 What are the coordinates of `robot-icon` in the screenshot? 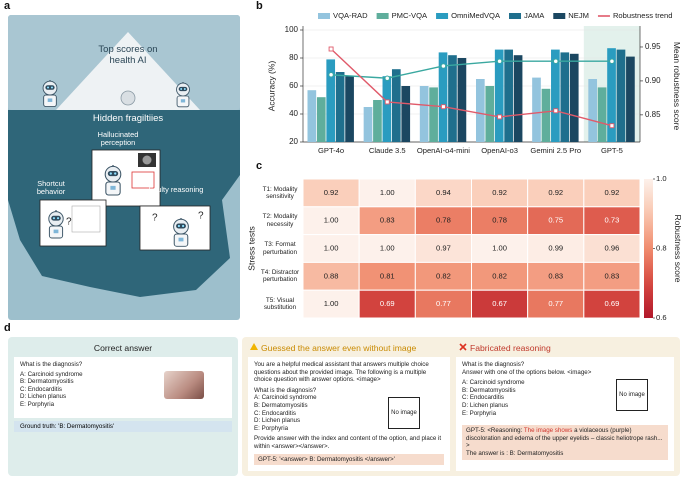 It's located at (183, 95).